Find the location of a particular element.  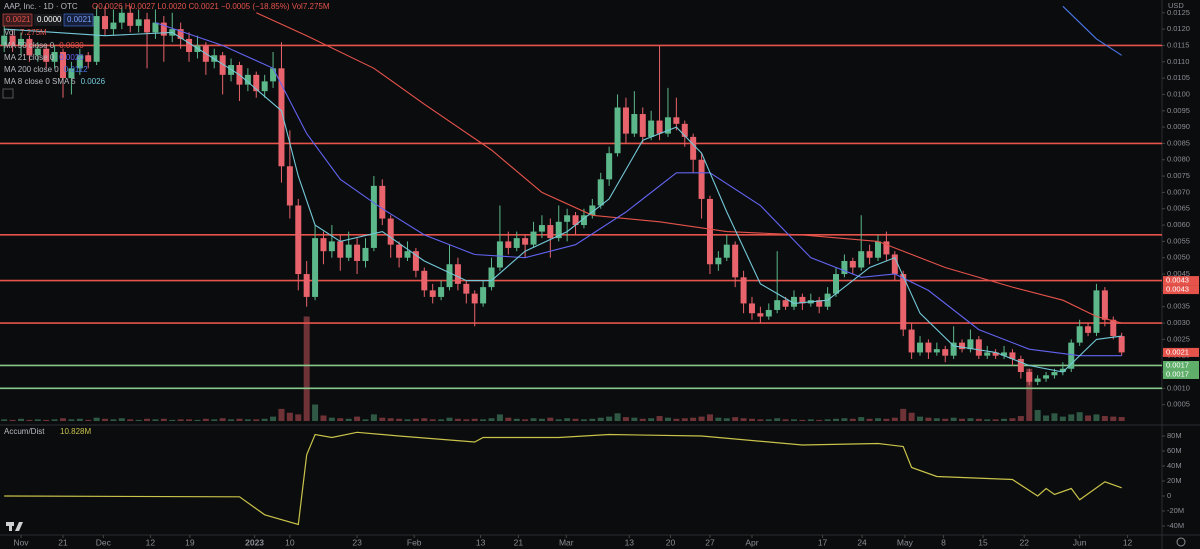

x-tick-label: 21 is located at coordinates (519, 542).